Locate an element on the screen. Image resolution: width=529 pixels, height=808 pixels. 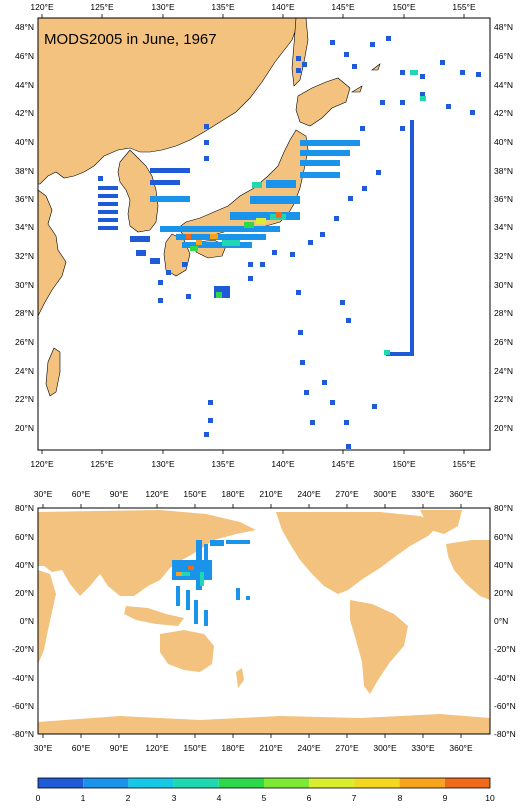
mainland-asia is located at coordinates (169, 101).